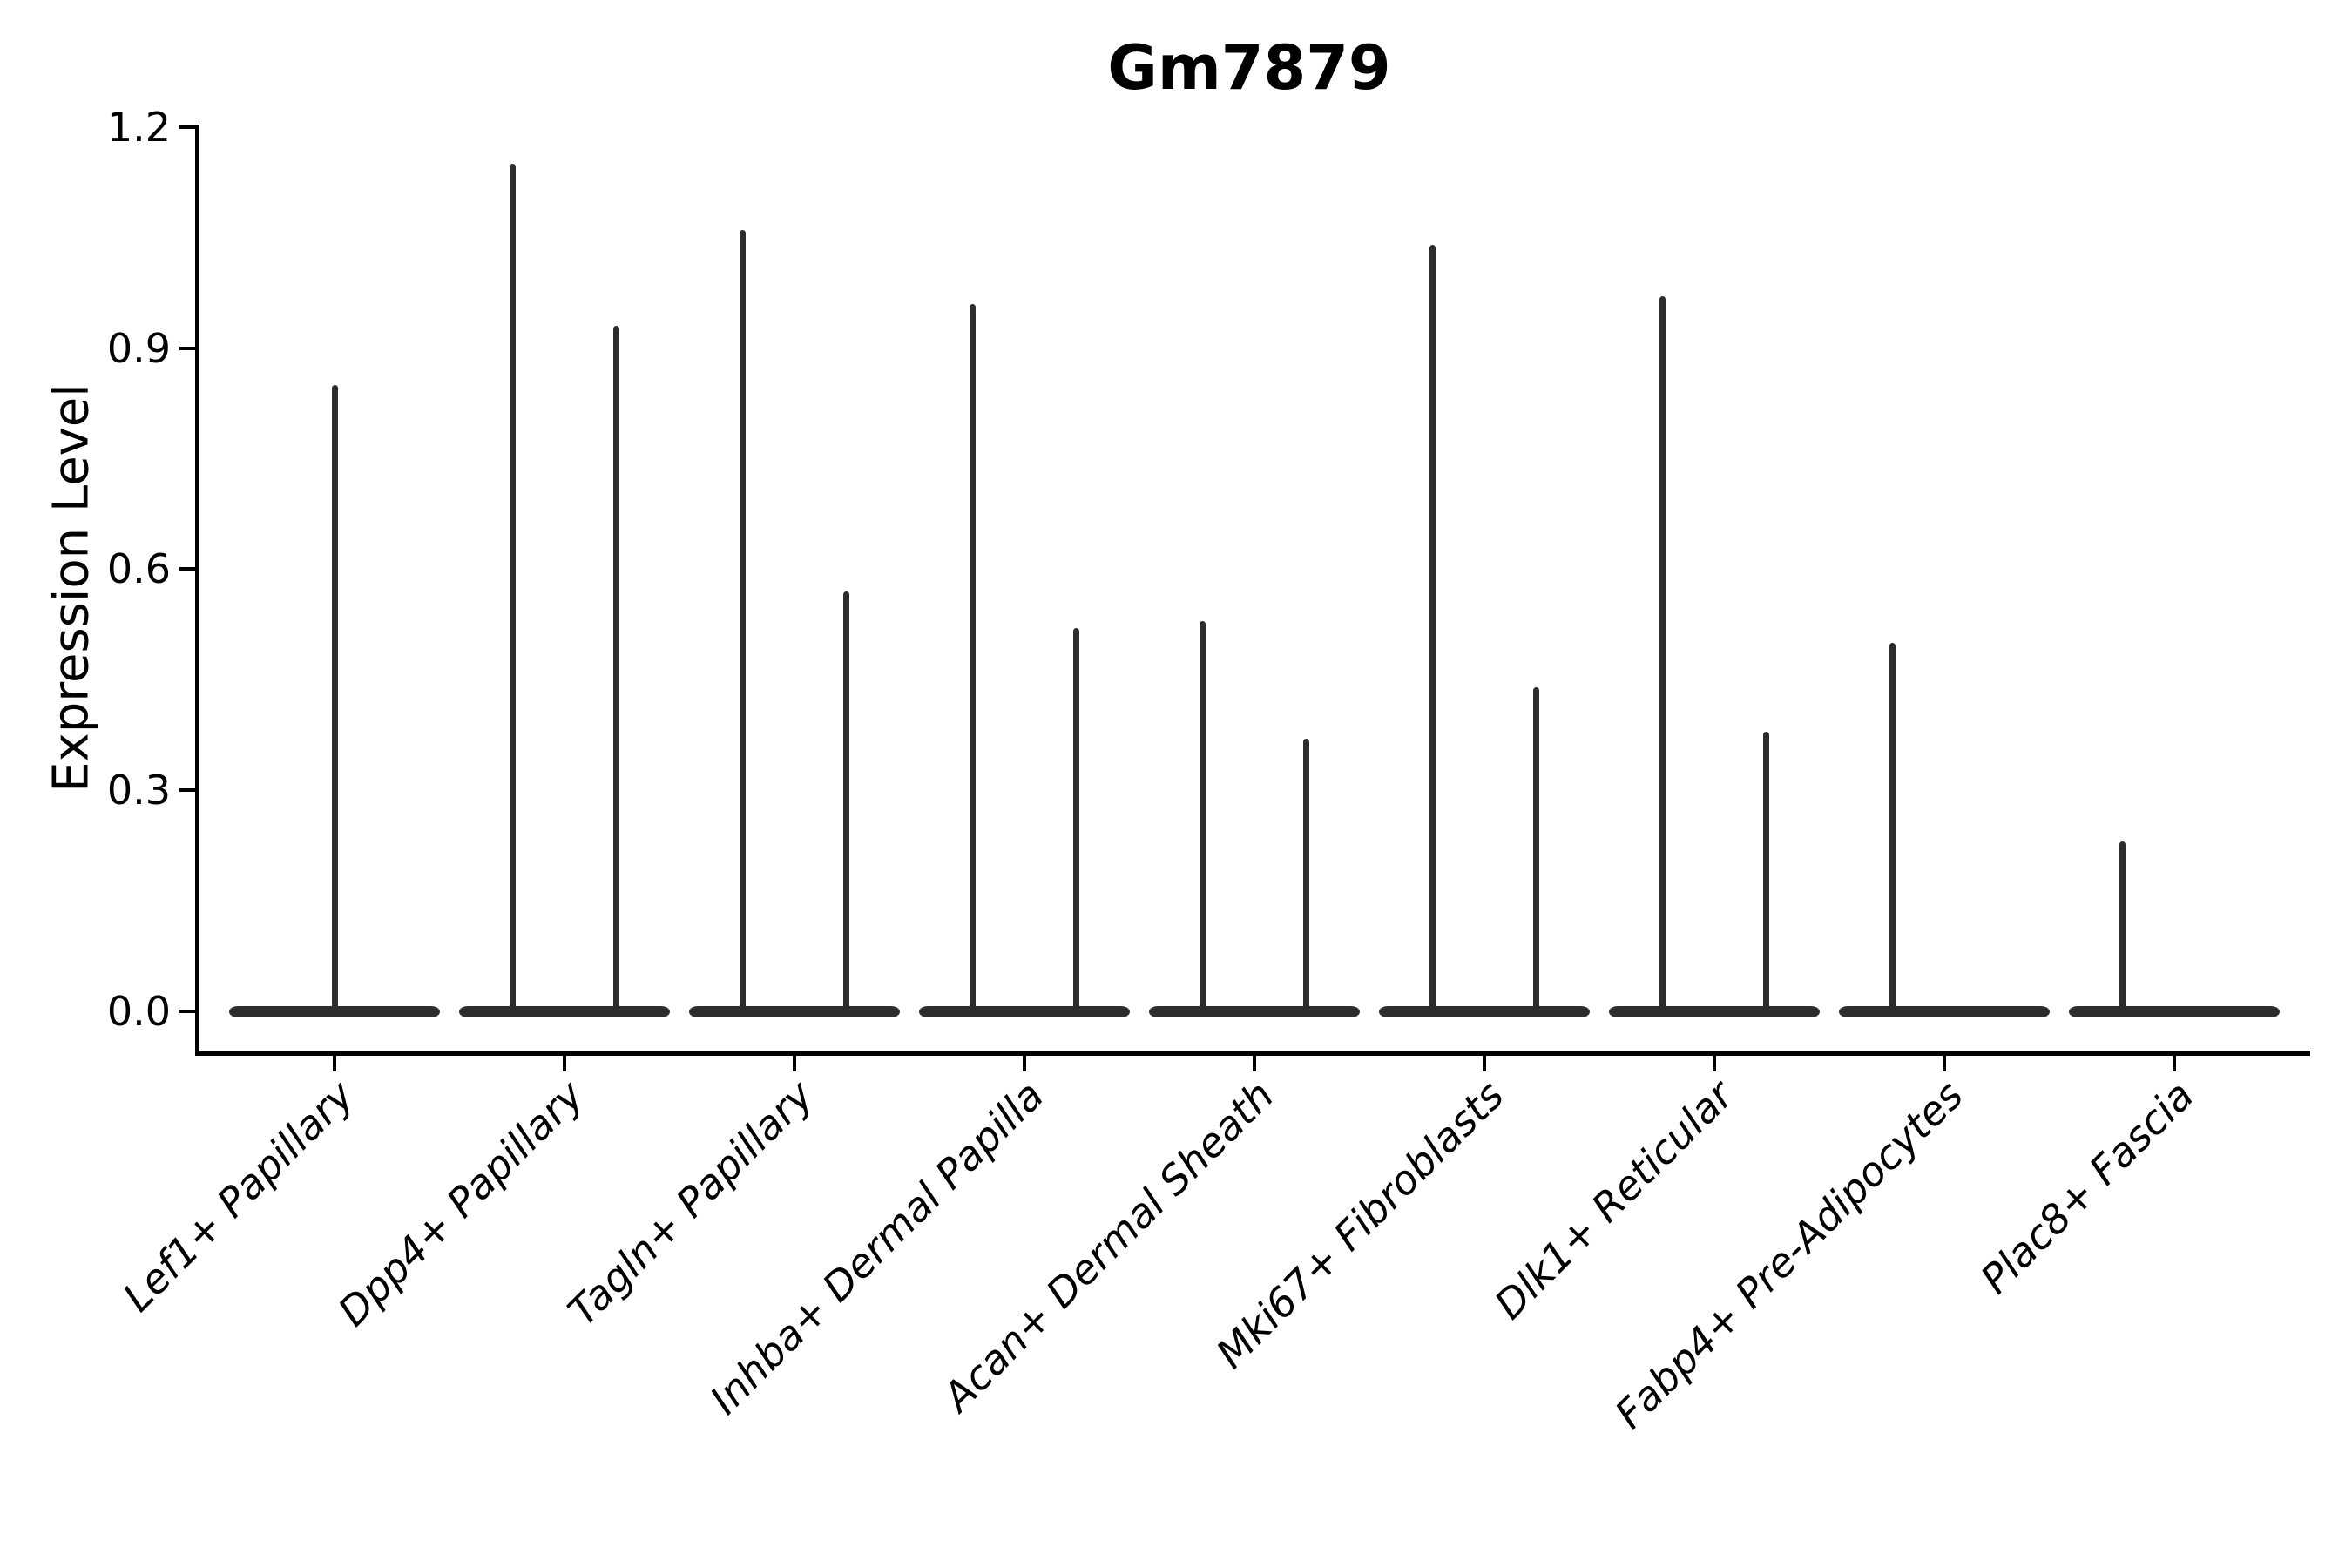  What do you see at coordinates (460, 1203) in the screenshot?
I see `x-tick-label: Dpp4+ Papillary` at bounding box center [460, 1203].